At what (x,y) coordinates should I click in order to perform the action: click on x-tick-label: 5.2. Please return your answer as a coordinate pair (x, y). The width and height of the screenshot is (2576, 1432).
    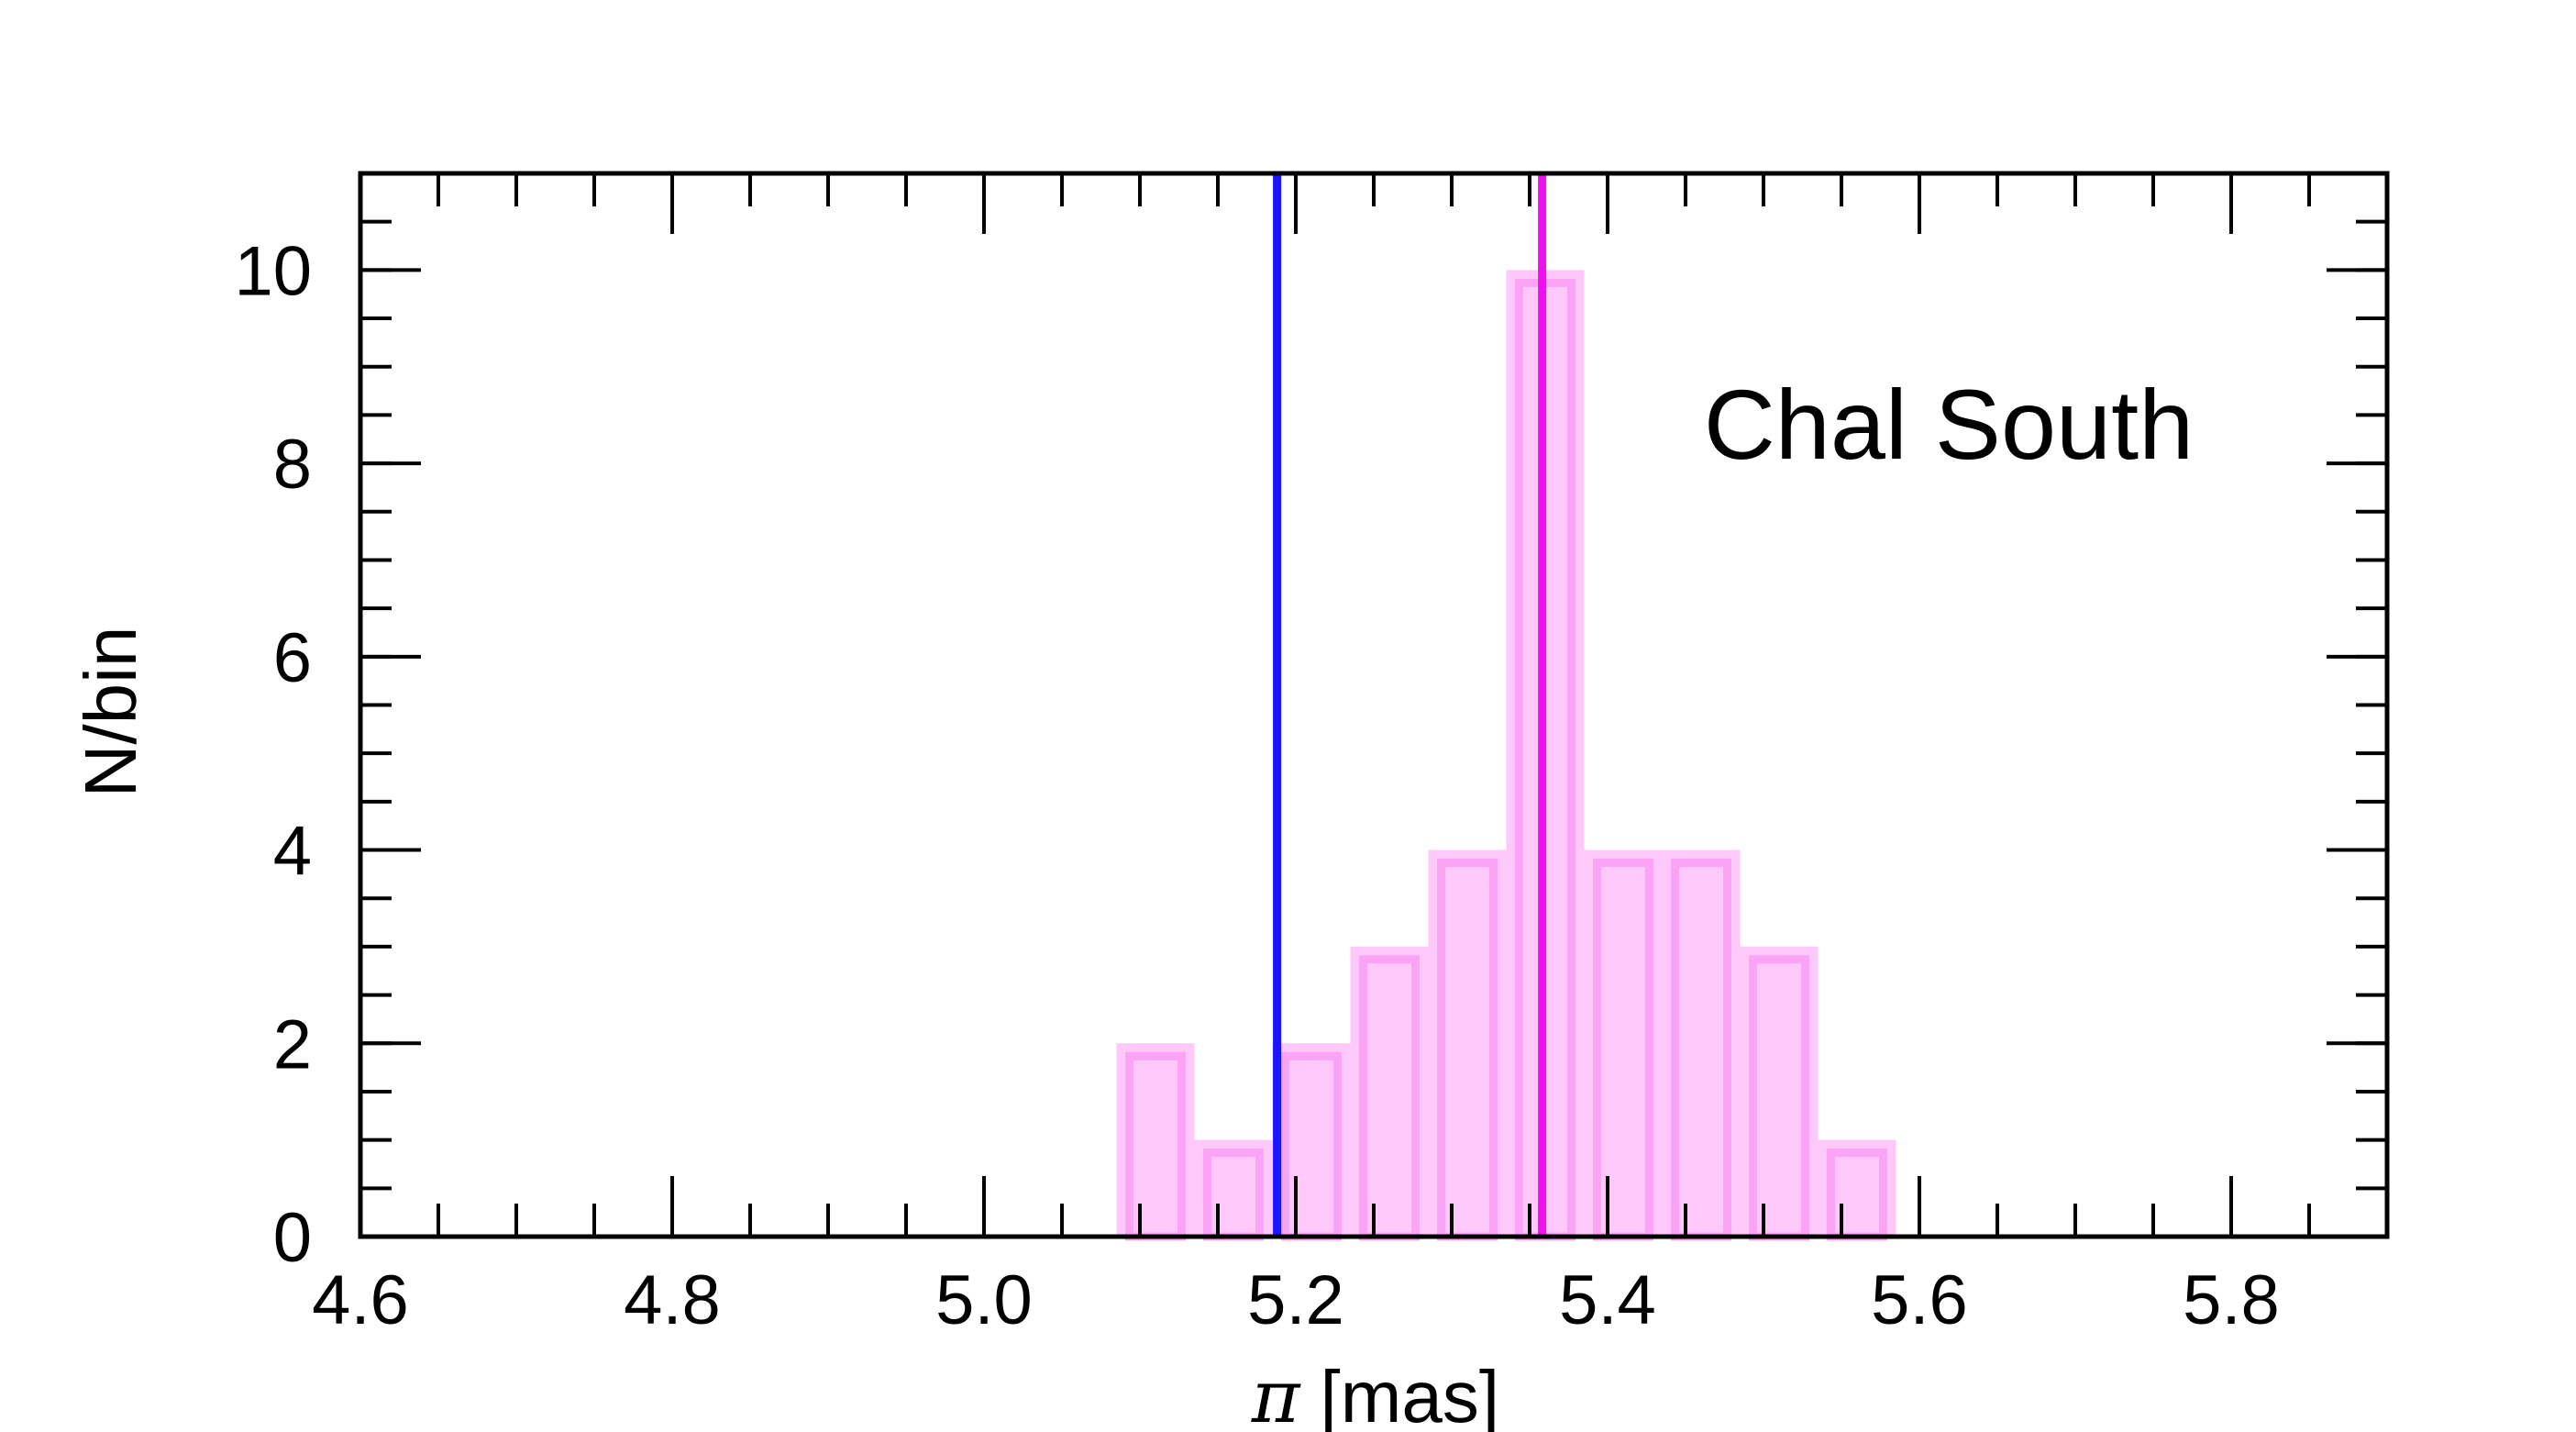
    Looking at the image, I should click on (1295, 1300).